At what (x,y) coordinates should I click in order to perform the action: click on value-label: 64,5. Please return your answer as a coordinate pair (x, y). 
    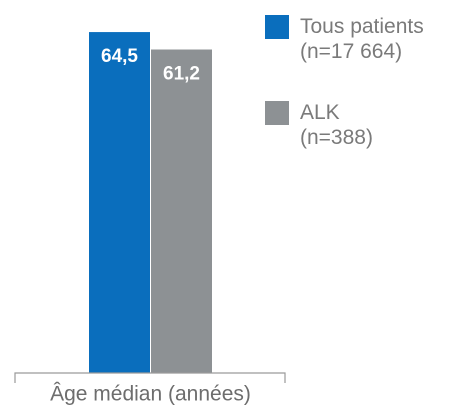
    Looking at the image, I should click on (119, 56).